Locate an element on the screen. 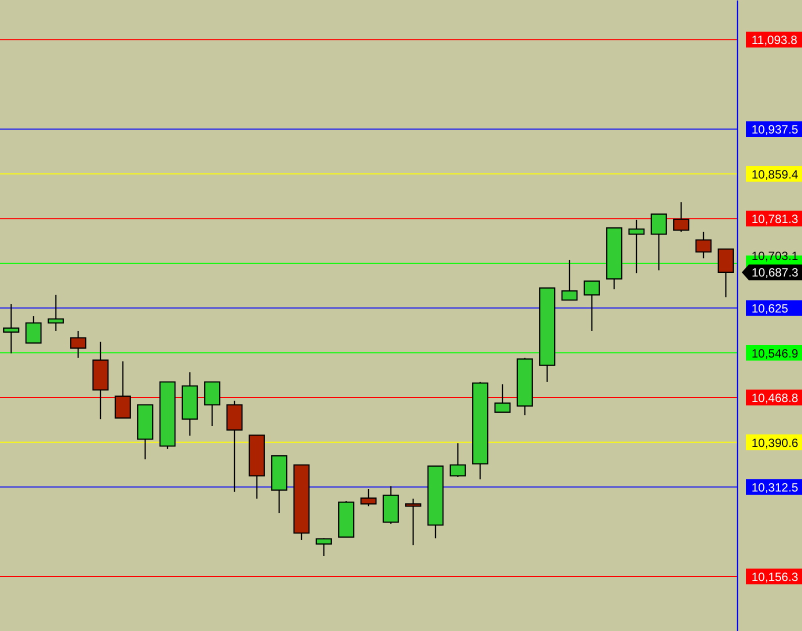 This screenshot has height=631, width=802. text: 10,687.3 is located at coordinates (775, 272).